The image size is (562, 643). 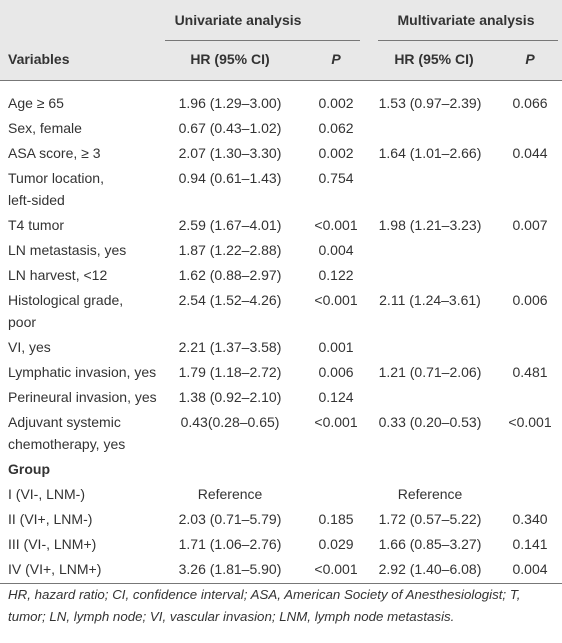 I want to click on cell: 2.11 (1.24–3.61), so click(x=430, y=300).